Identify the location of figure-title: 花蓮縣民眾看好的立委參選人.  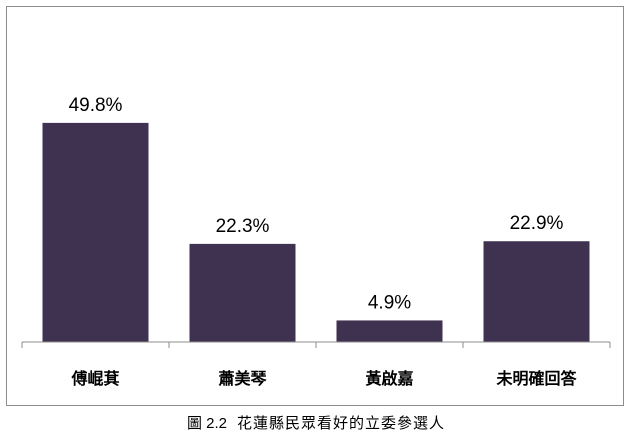
(341, 423).